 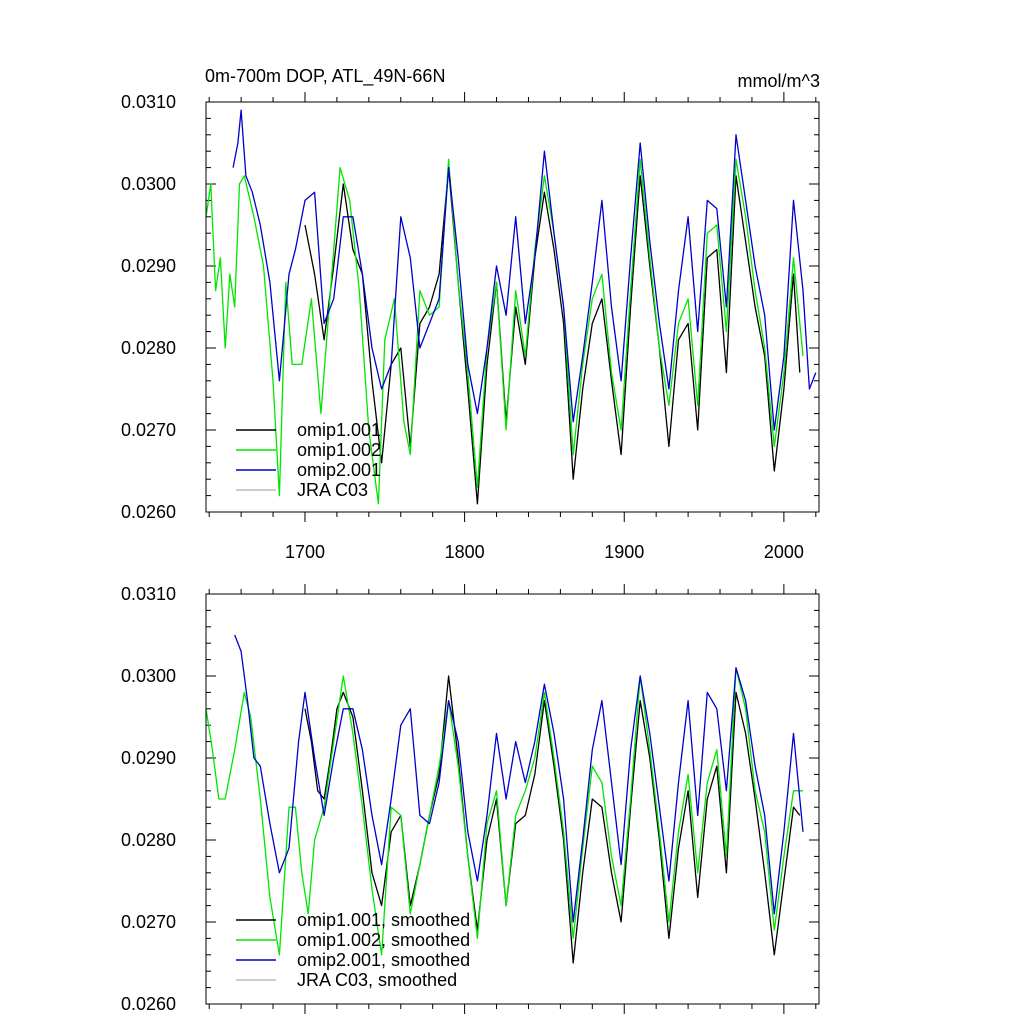 What do you see at coordinates (339, 450) in the screenshot?
I see `legend-label: omip1.002` at bounding box center [339, 450].